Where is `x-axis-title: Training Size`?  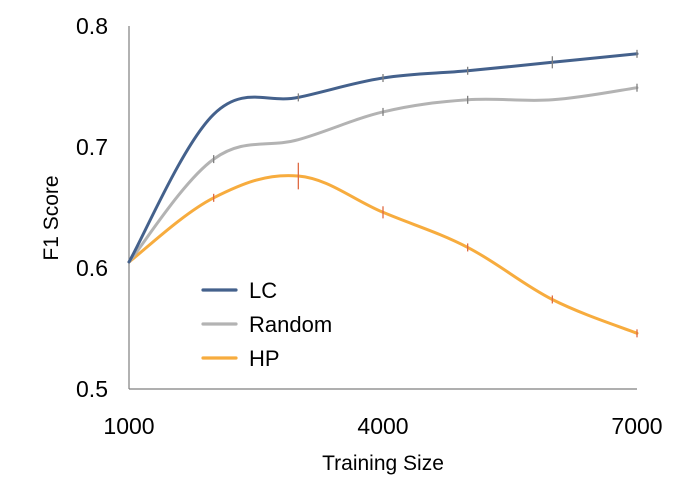 x-axis-title: Training Size is located at coordinates (383, 463).